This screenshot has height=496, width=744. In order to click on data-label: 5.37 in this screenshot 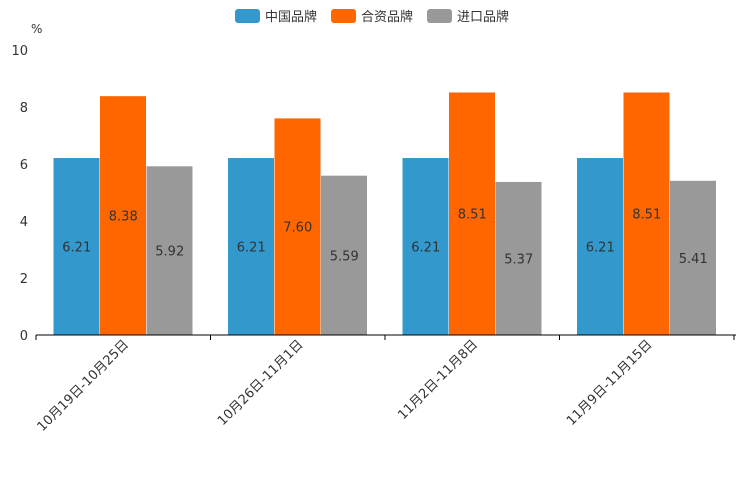, I will do `click(518, 259)`.